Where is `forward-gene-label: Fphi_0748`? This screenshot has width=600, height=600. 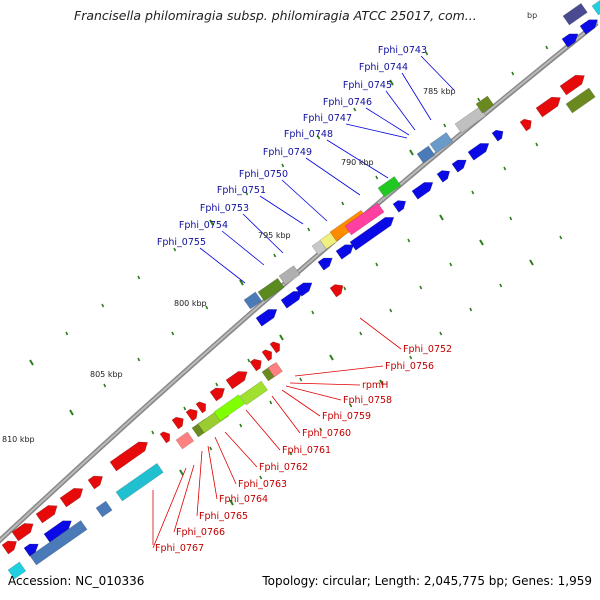
forward-gene-label: Fphi_0748 is located at coordinates (308, 134).